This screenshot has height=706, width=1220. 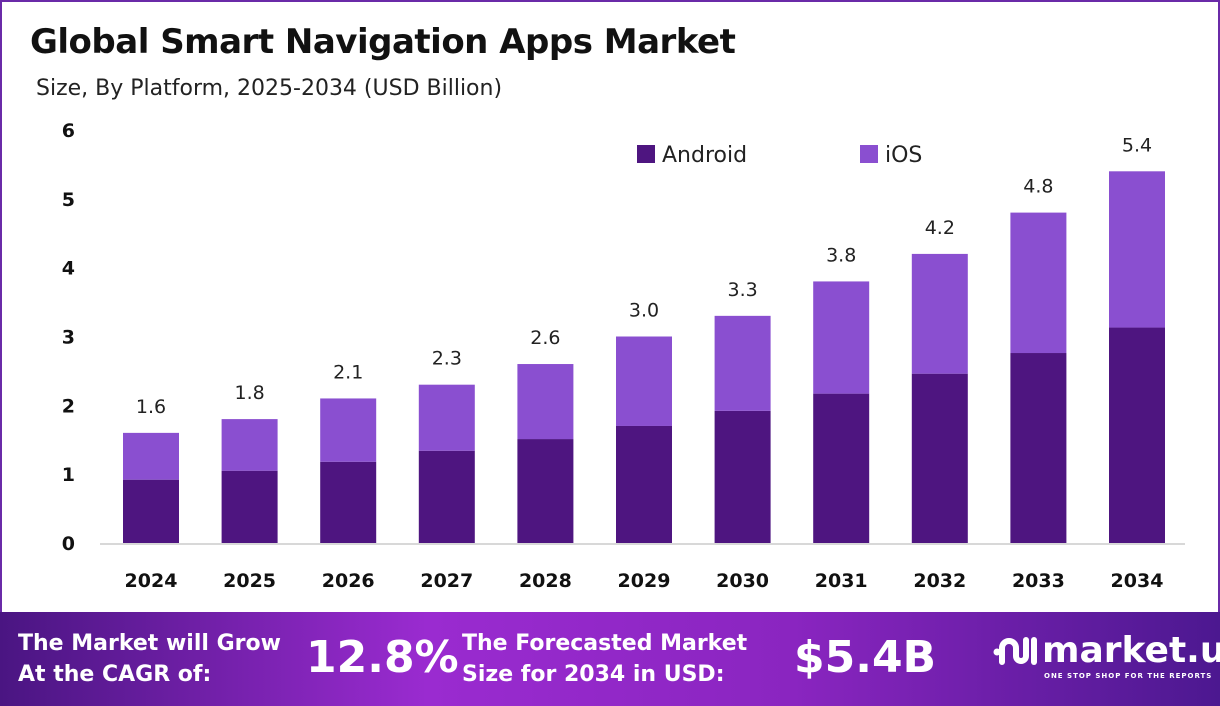 I want to click on data-label-total: 3.3, so click(x=742, y=290).